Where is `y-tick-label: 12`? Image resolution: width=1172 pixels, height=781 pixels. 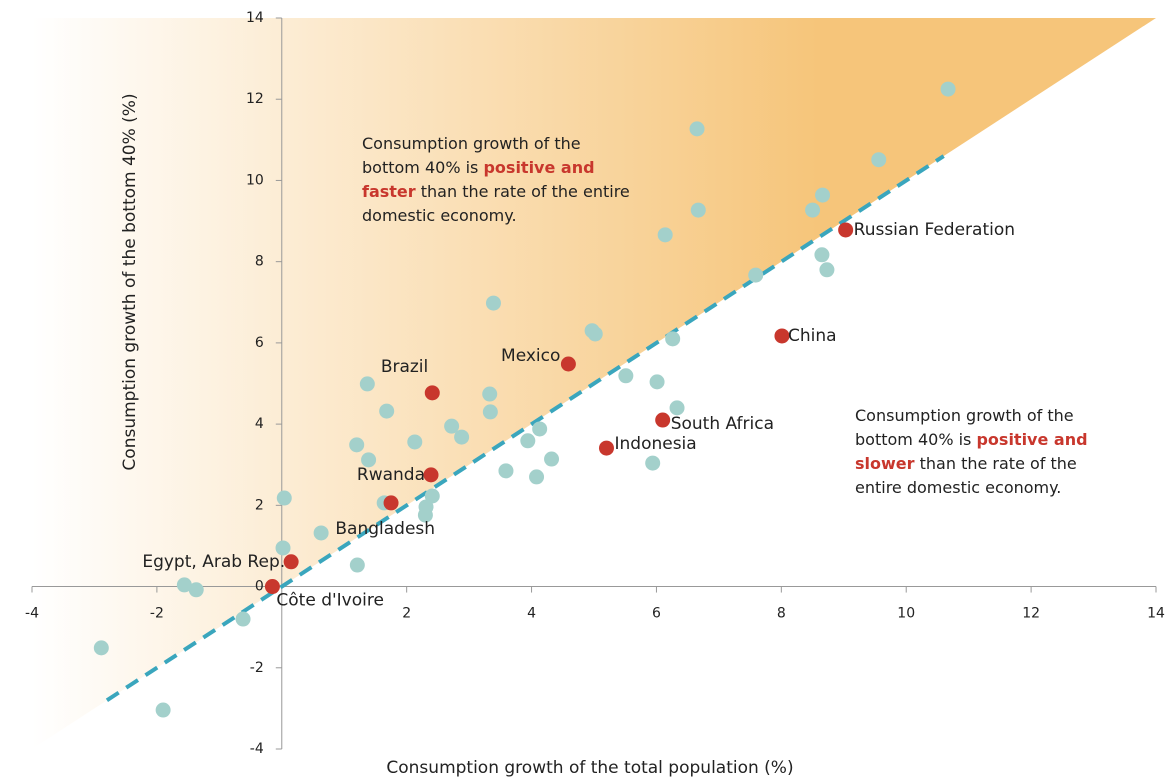
y-tick-label: 12 is located at coordinates (255, 99).